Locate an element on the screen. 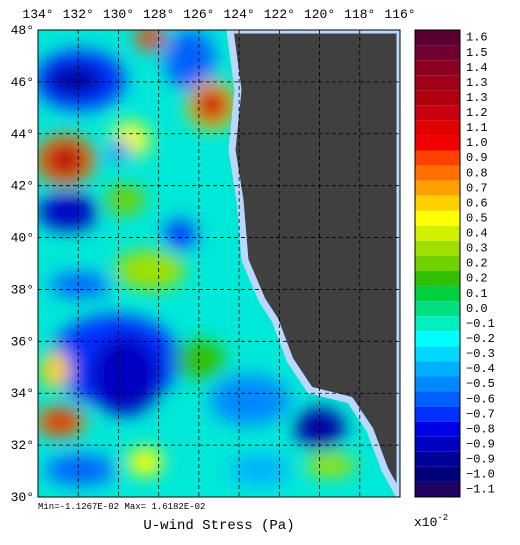  lon-tick-label: 128° is located at coordinates (158, 14).